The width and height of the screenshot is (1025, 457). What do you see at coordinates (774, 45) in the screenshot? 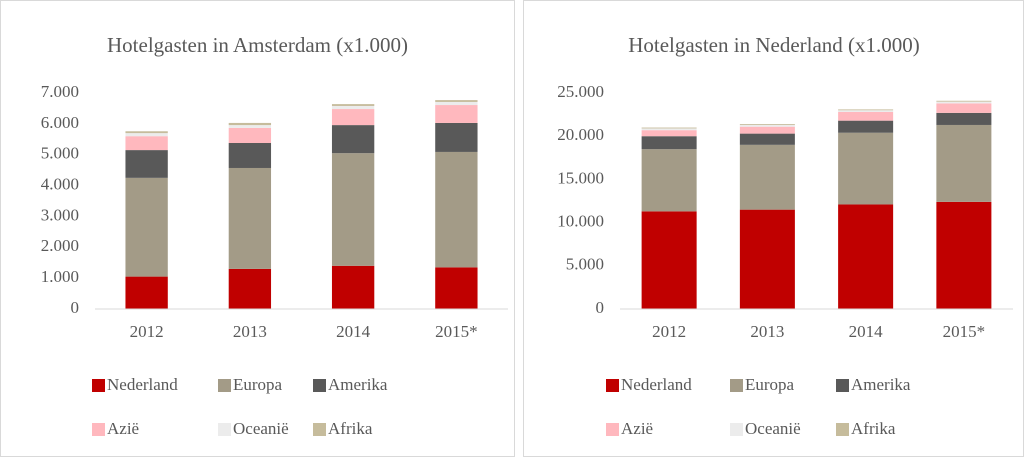
I see `chart-title: Hotelgasten in Nederland (x1.000)` at bounding box center [774, 45].